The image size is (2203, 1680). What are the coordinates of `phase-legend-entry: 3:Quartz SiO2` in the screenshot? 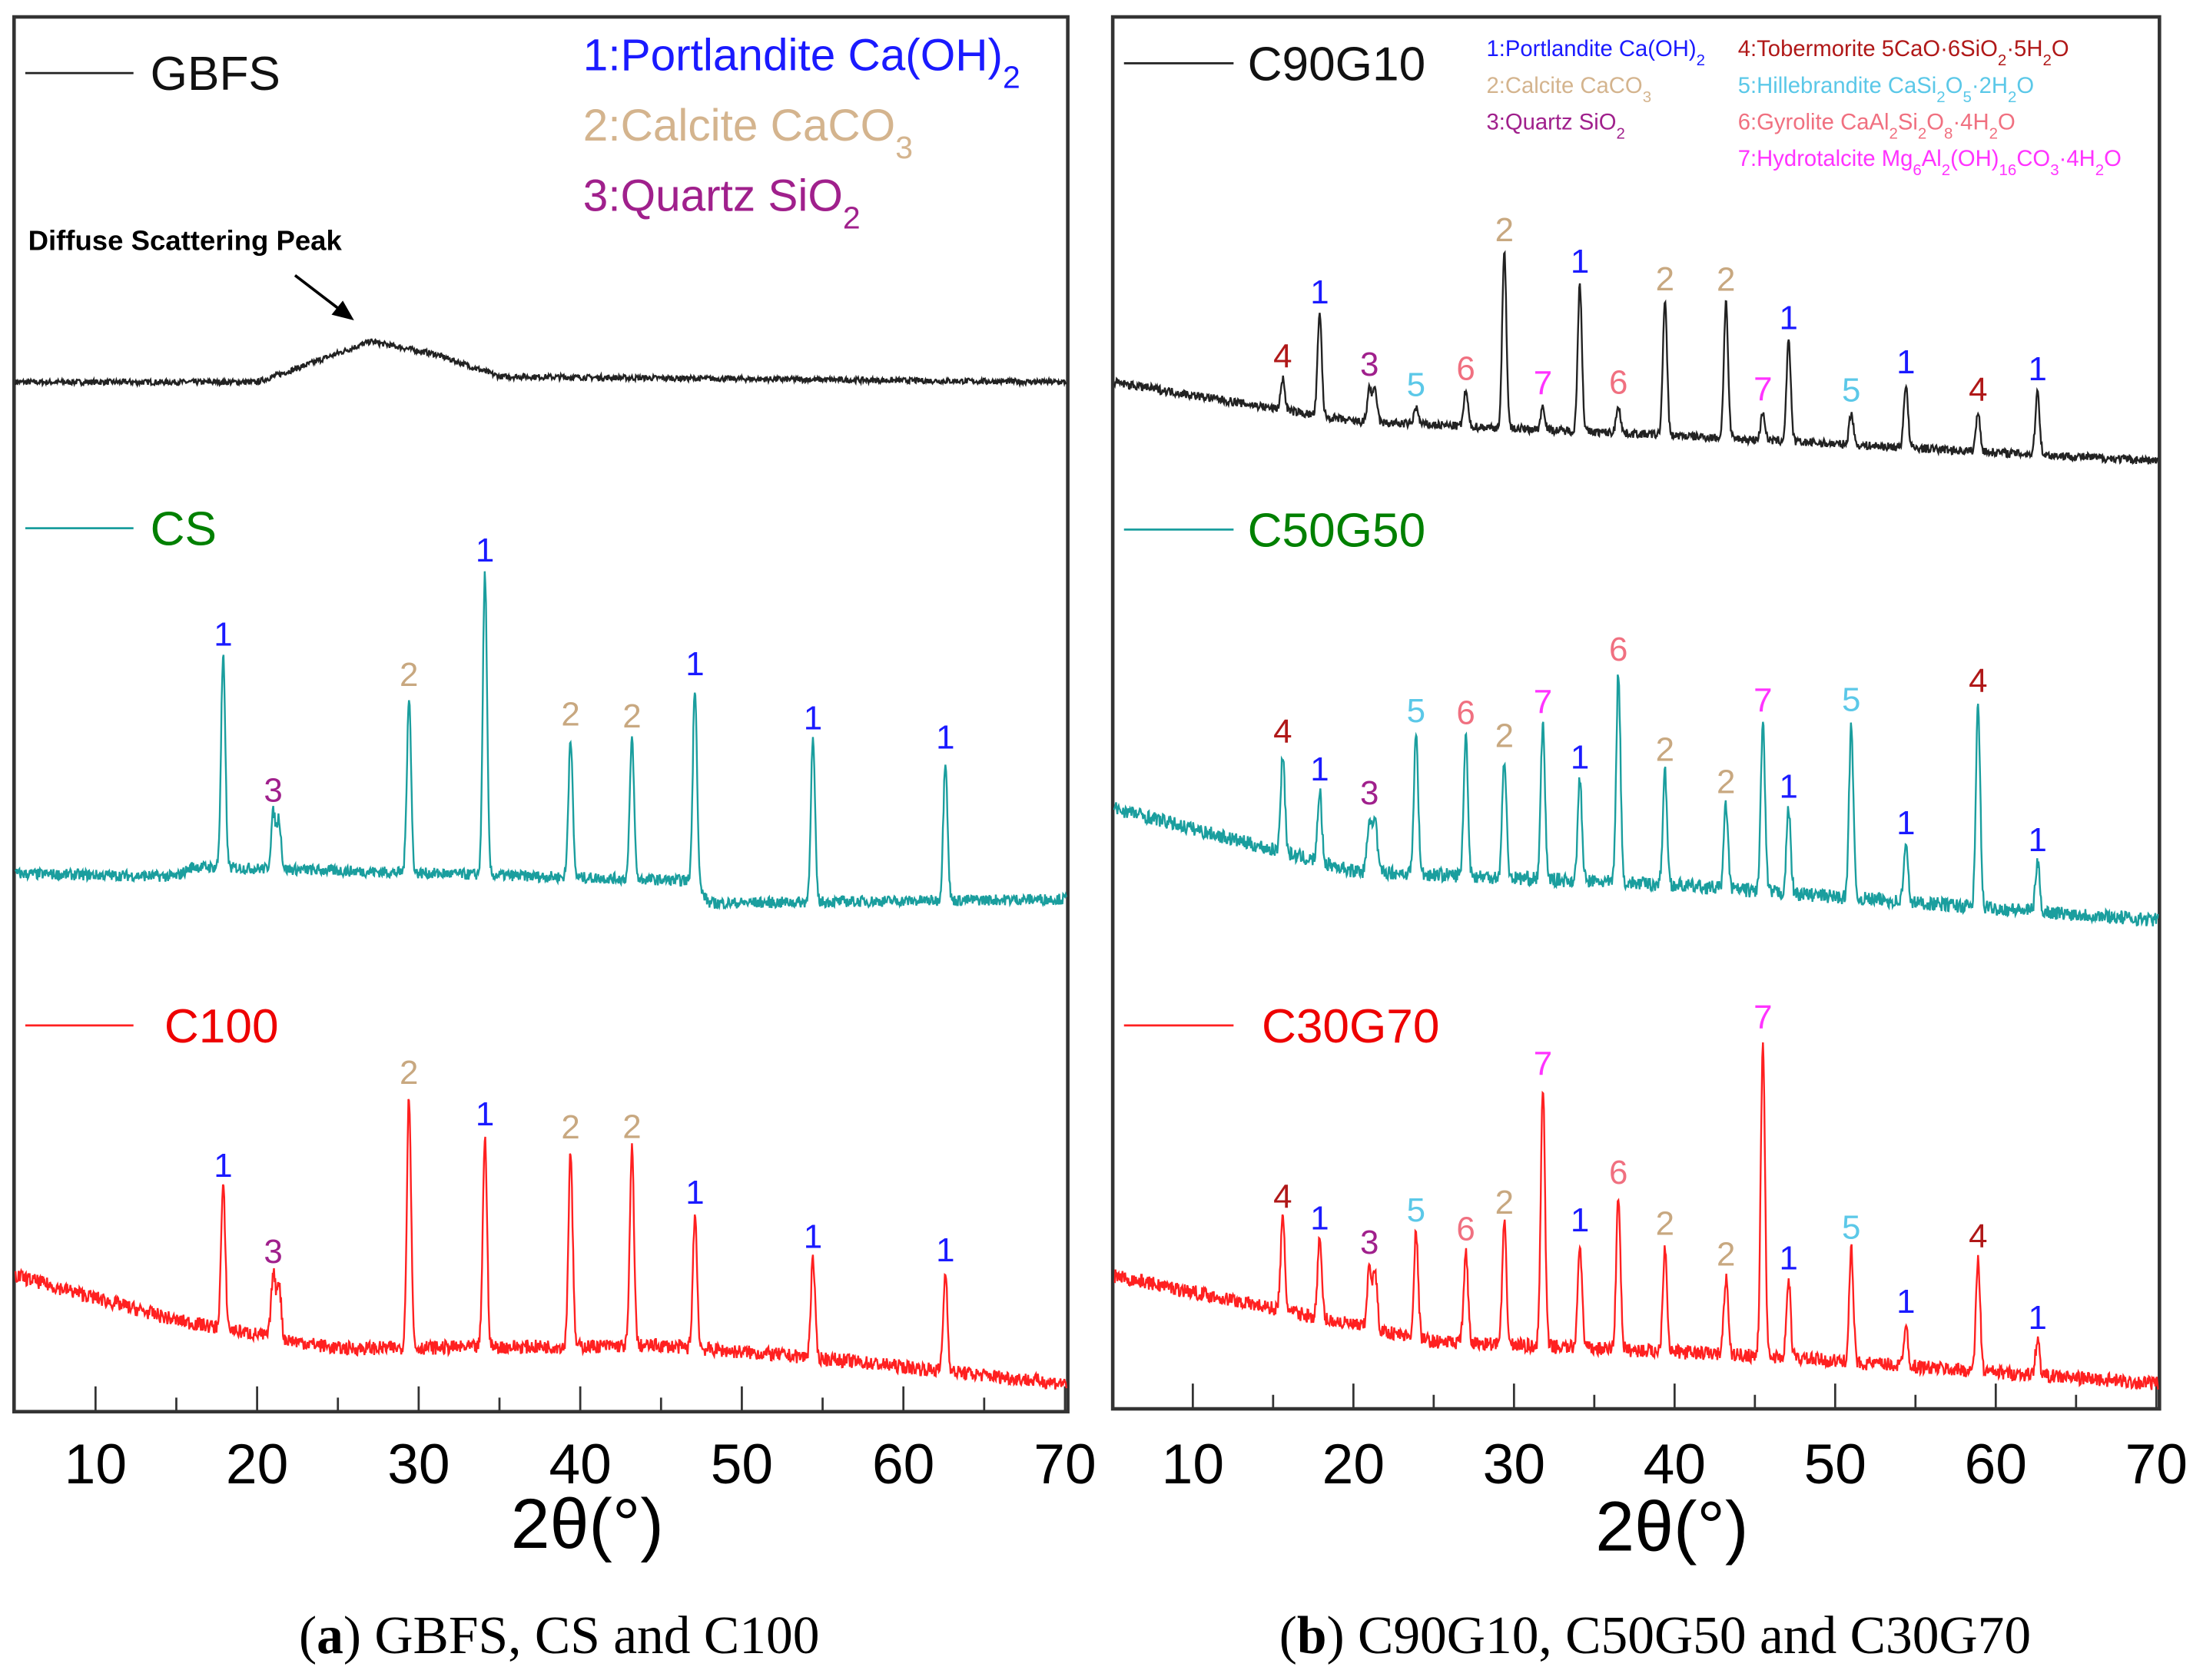 It's located at (1555, 126).